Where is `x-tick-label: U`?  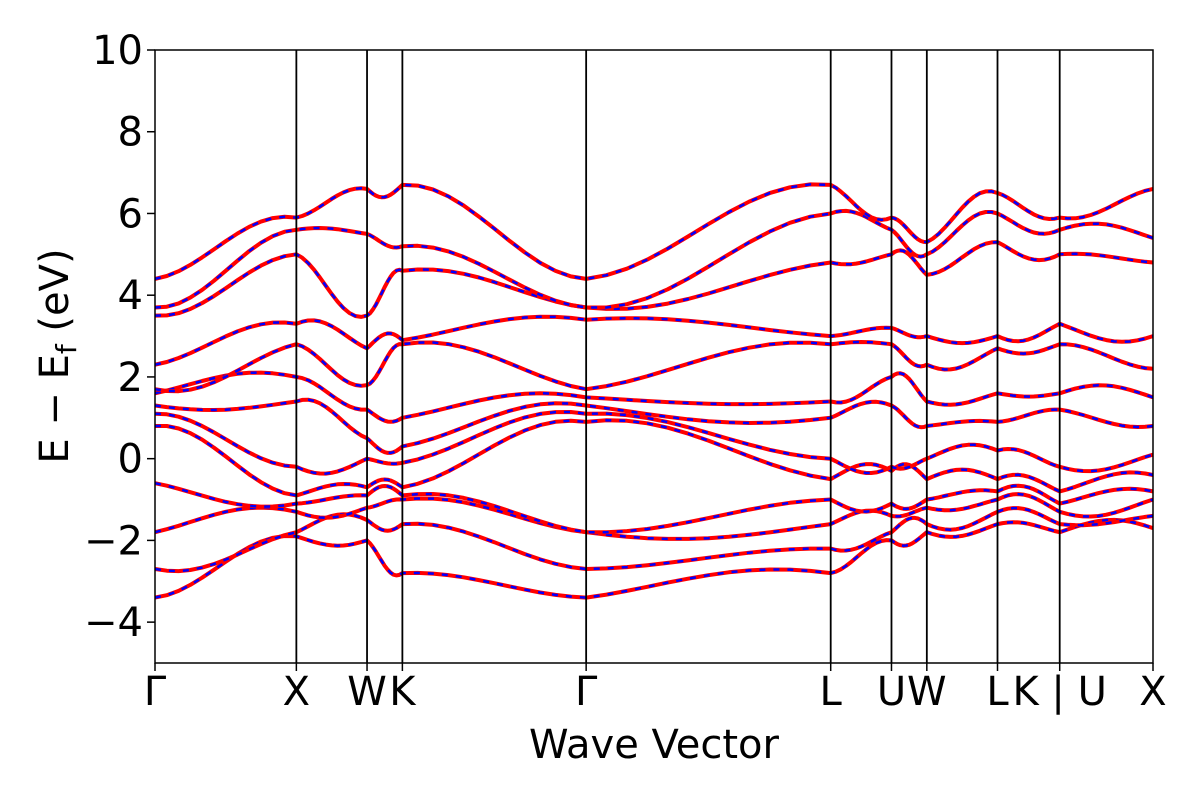 x-tick-label: U is located at coordinates (891, 692).